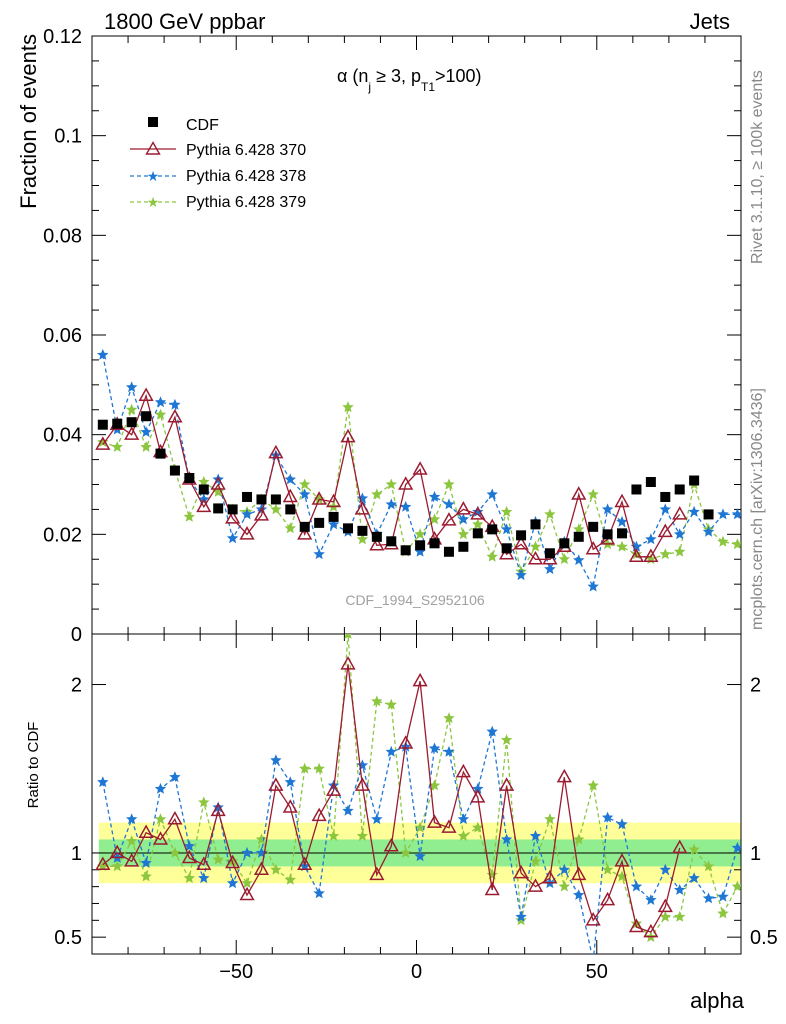 This screenshot has width=786, height=1024. Describe the element at coordinates (246, 176) in the screenshot. I see `legend-label-378: Pythia 6.428 378` at that location.